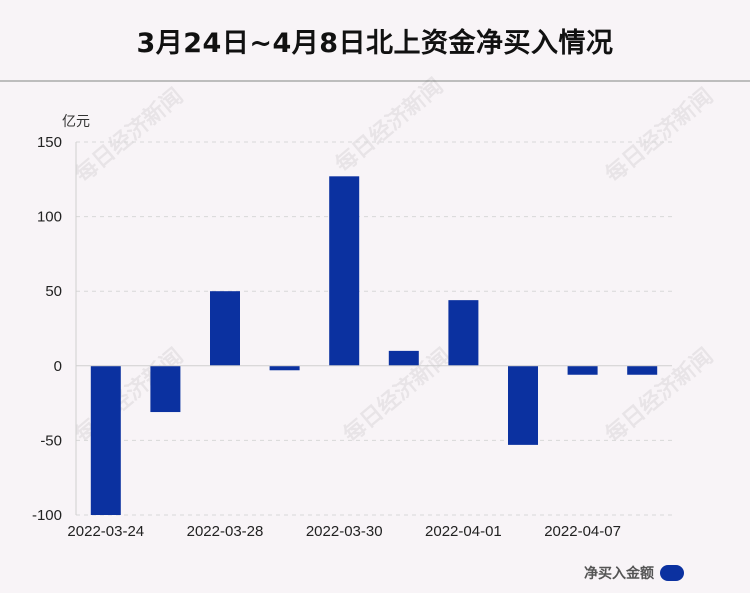 This screenshot has width=750, height=593. What do you see at coordinates (344, 531) in the screenshot?
I see `x-tick-label: 2022-03-30` at bounding box center [344, 531].